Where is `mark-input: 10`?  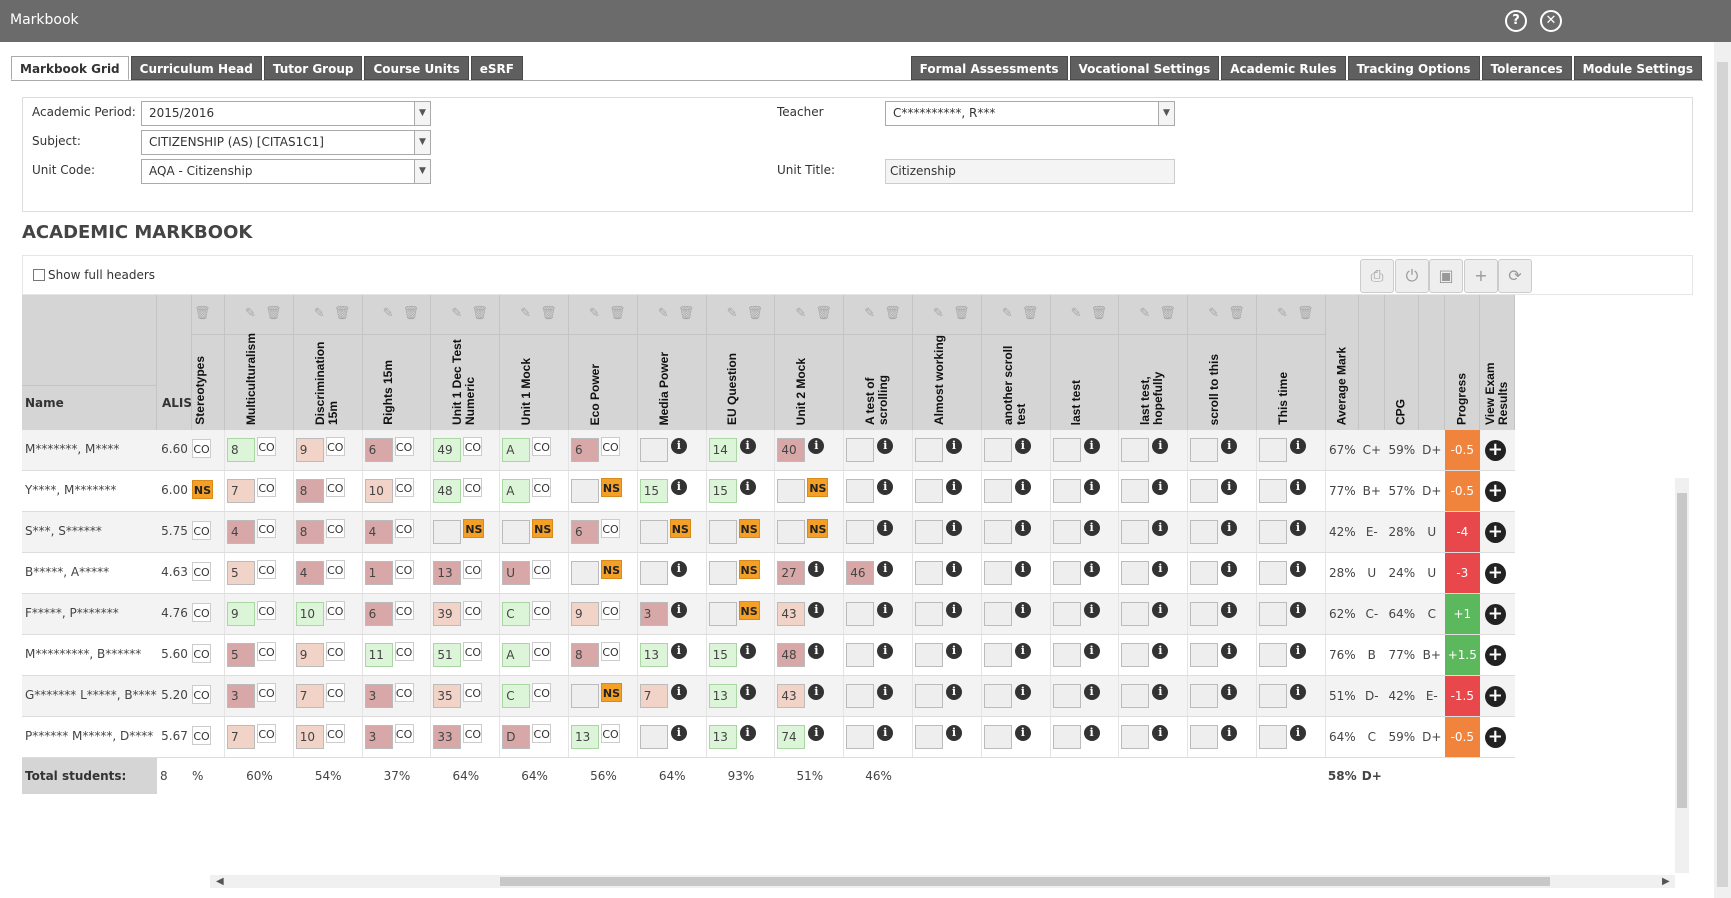 mark-input: 10 is located at coordinates (378, 491).